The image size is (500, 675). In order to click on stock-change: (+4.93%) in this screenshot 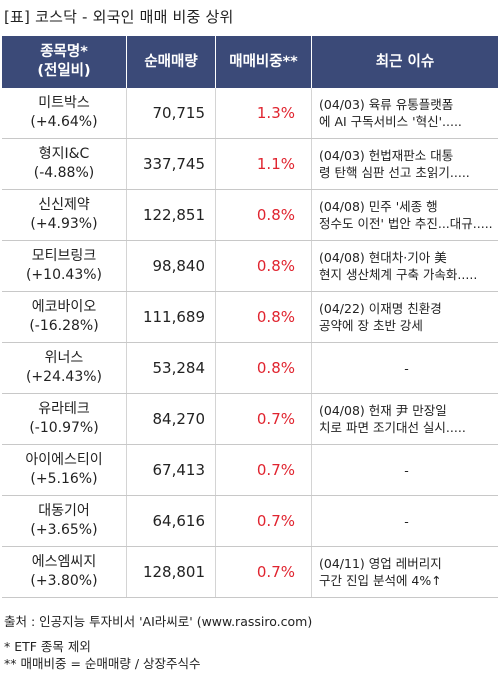, I will do `click(64, 224)`.